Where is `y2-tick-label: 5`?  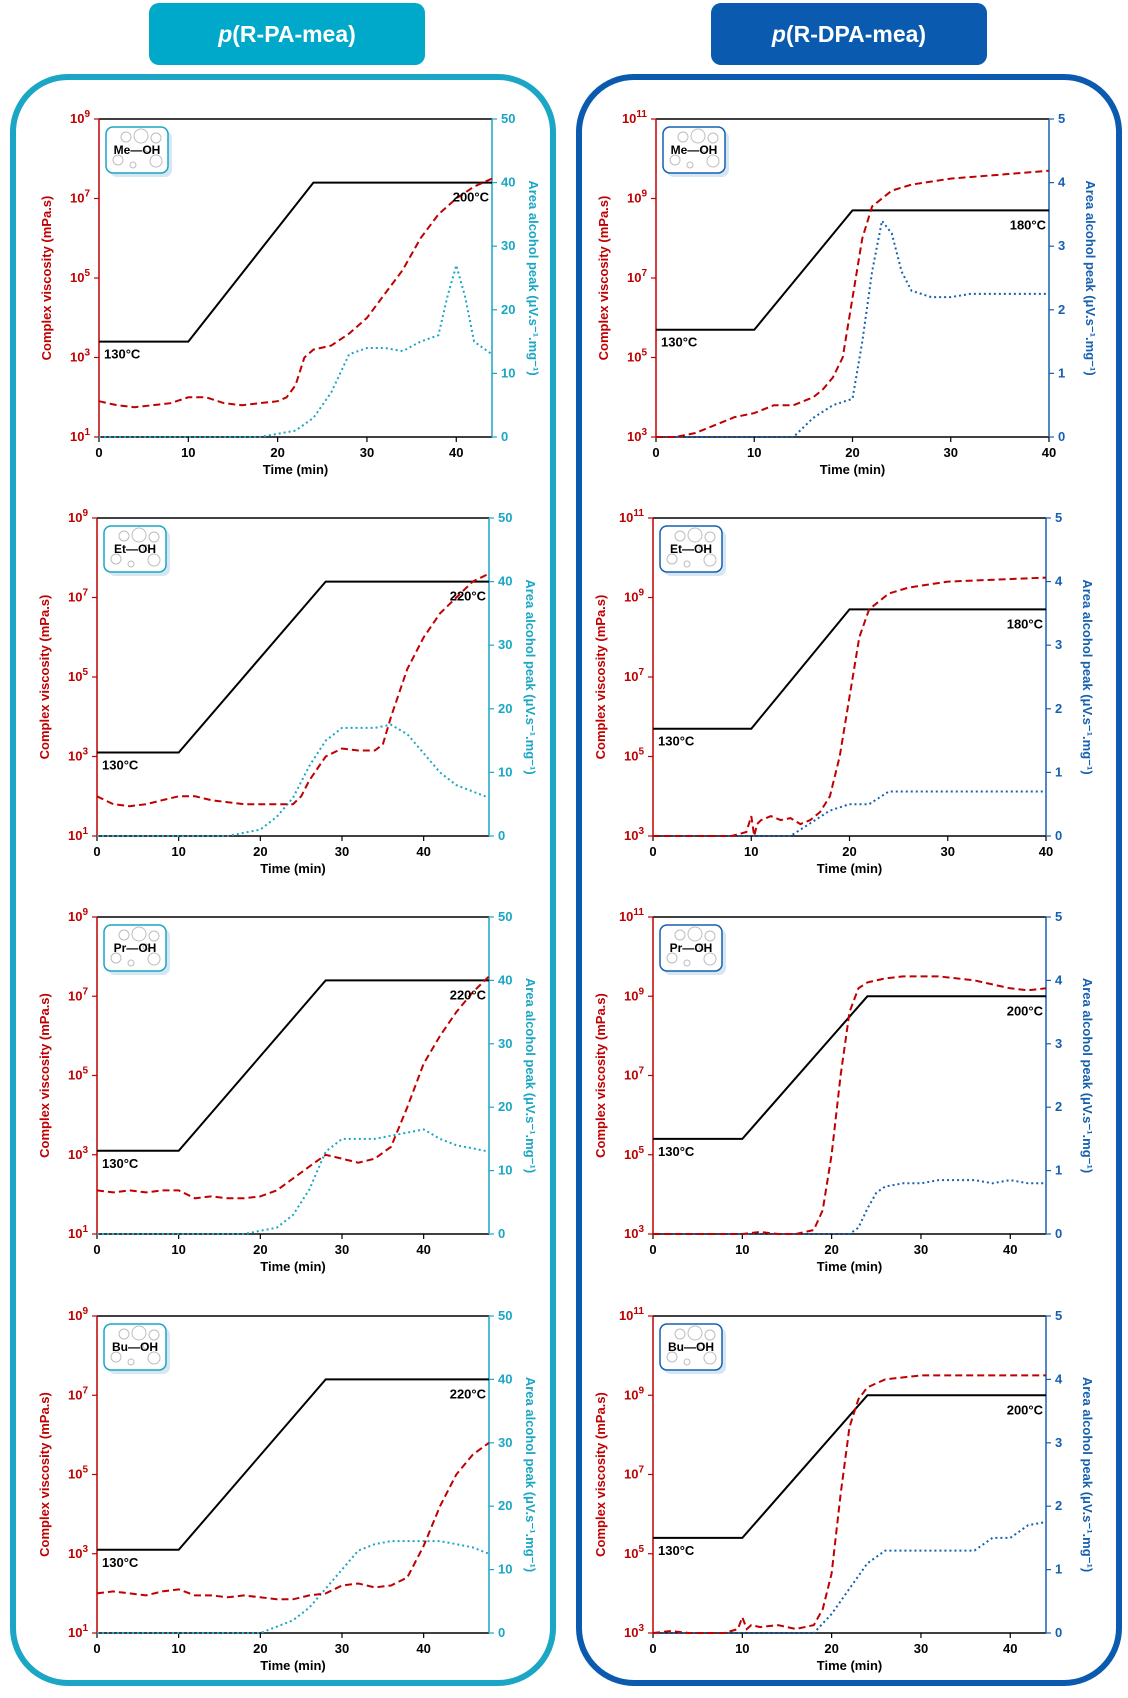 y2-tick-label: 5 is located at coordinates (1058, 1315).